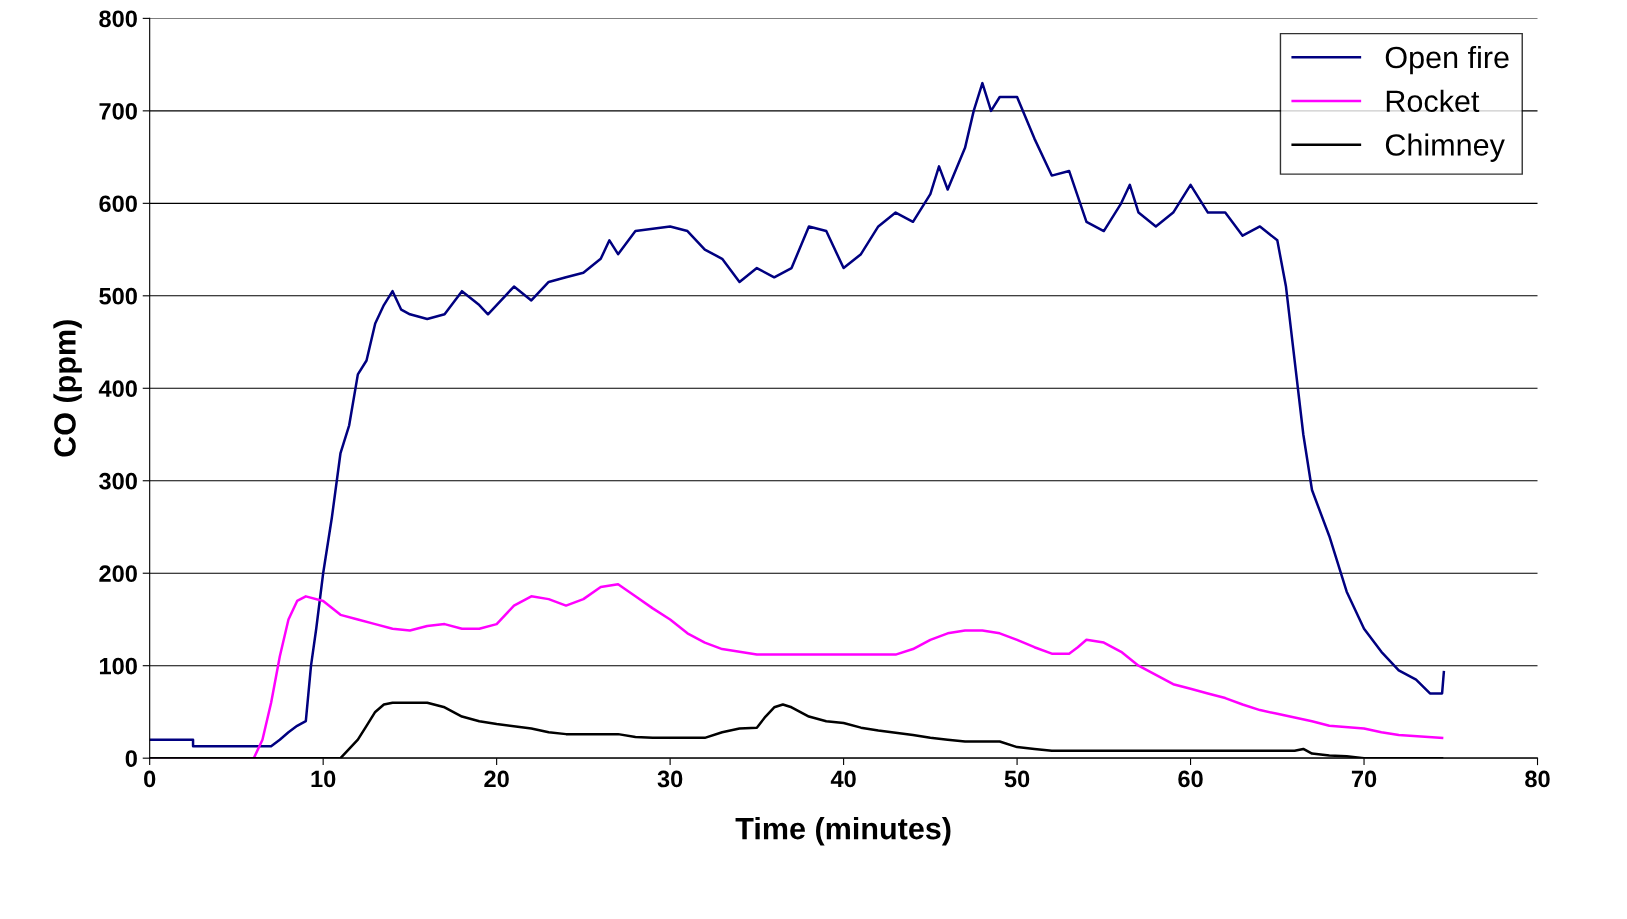  What do you see at coordinates (670, 779) in the screenshot?
I see `x-tick-label: 30` at bounding box center [670, 779].